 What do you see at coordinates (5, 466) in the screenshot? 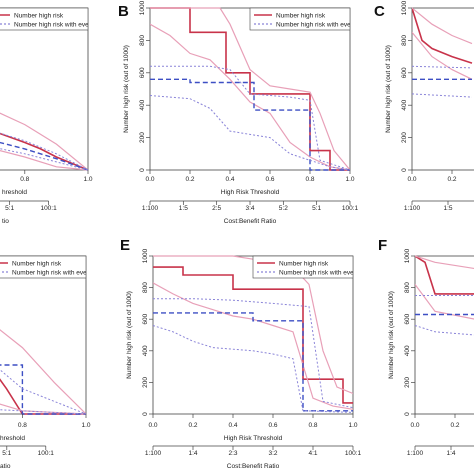
I see `cost-benefit-axis-label: atio` at bounding box center [5, 466].